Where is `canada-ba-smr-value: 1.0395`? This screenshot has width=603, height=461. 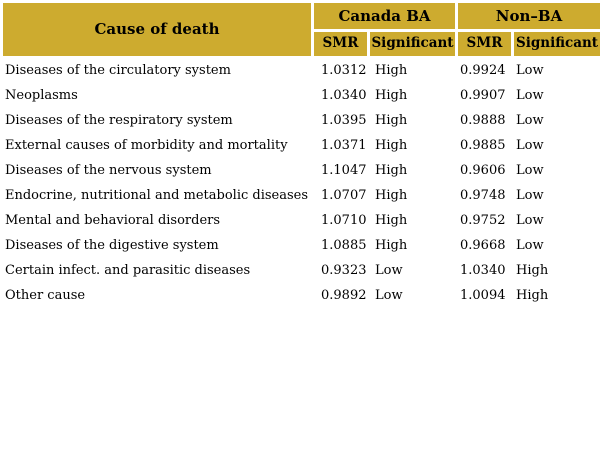
canada-ba-smr-value: 1.0395 is located at coordinates (344, 120).